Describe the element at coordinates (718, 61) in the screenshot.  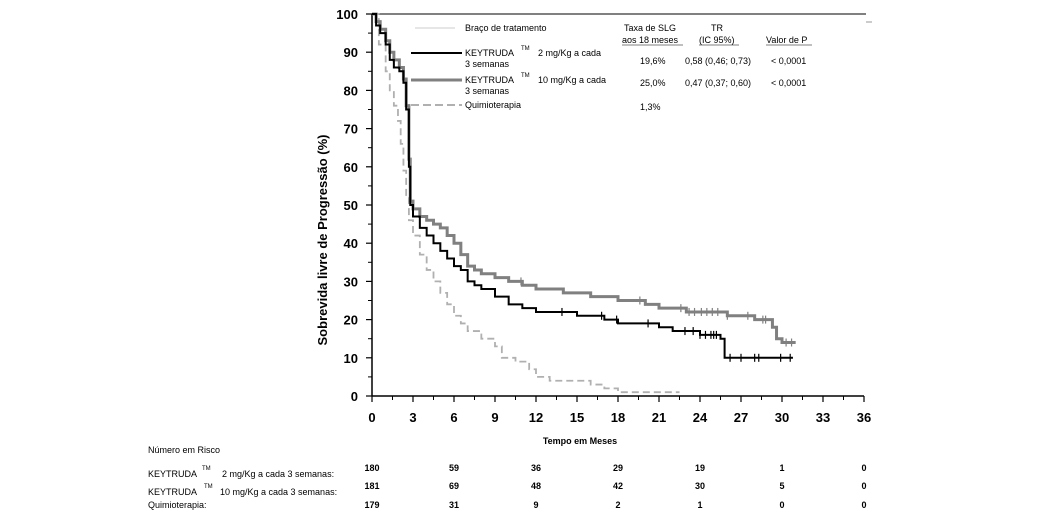
I see `legend-hr-1: 0,58 (0,46; 0,73)` at that location.